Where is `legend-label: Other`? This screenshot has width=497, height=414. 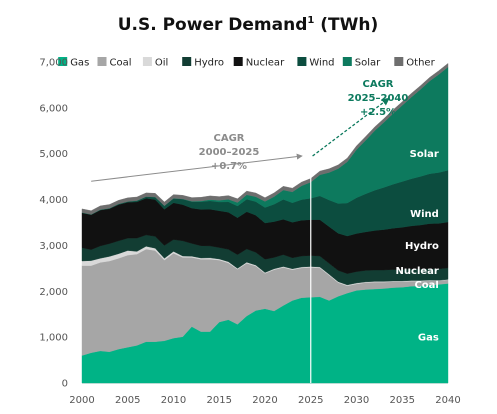 legend-label: Other is located at coordinates (420, 63).